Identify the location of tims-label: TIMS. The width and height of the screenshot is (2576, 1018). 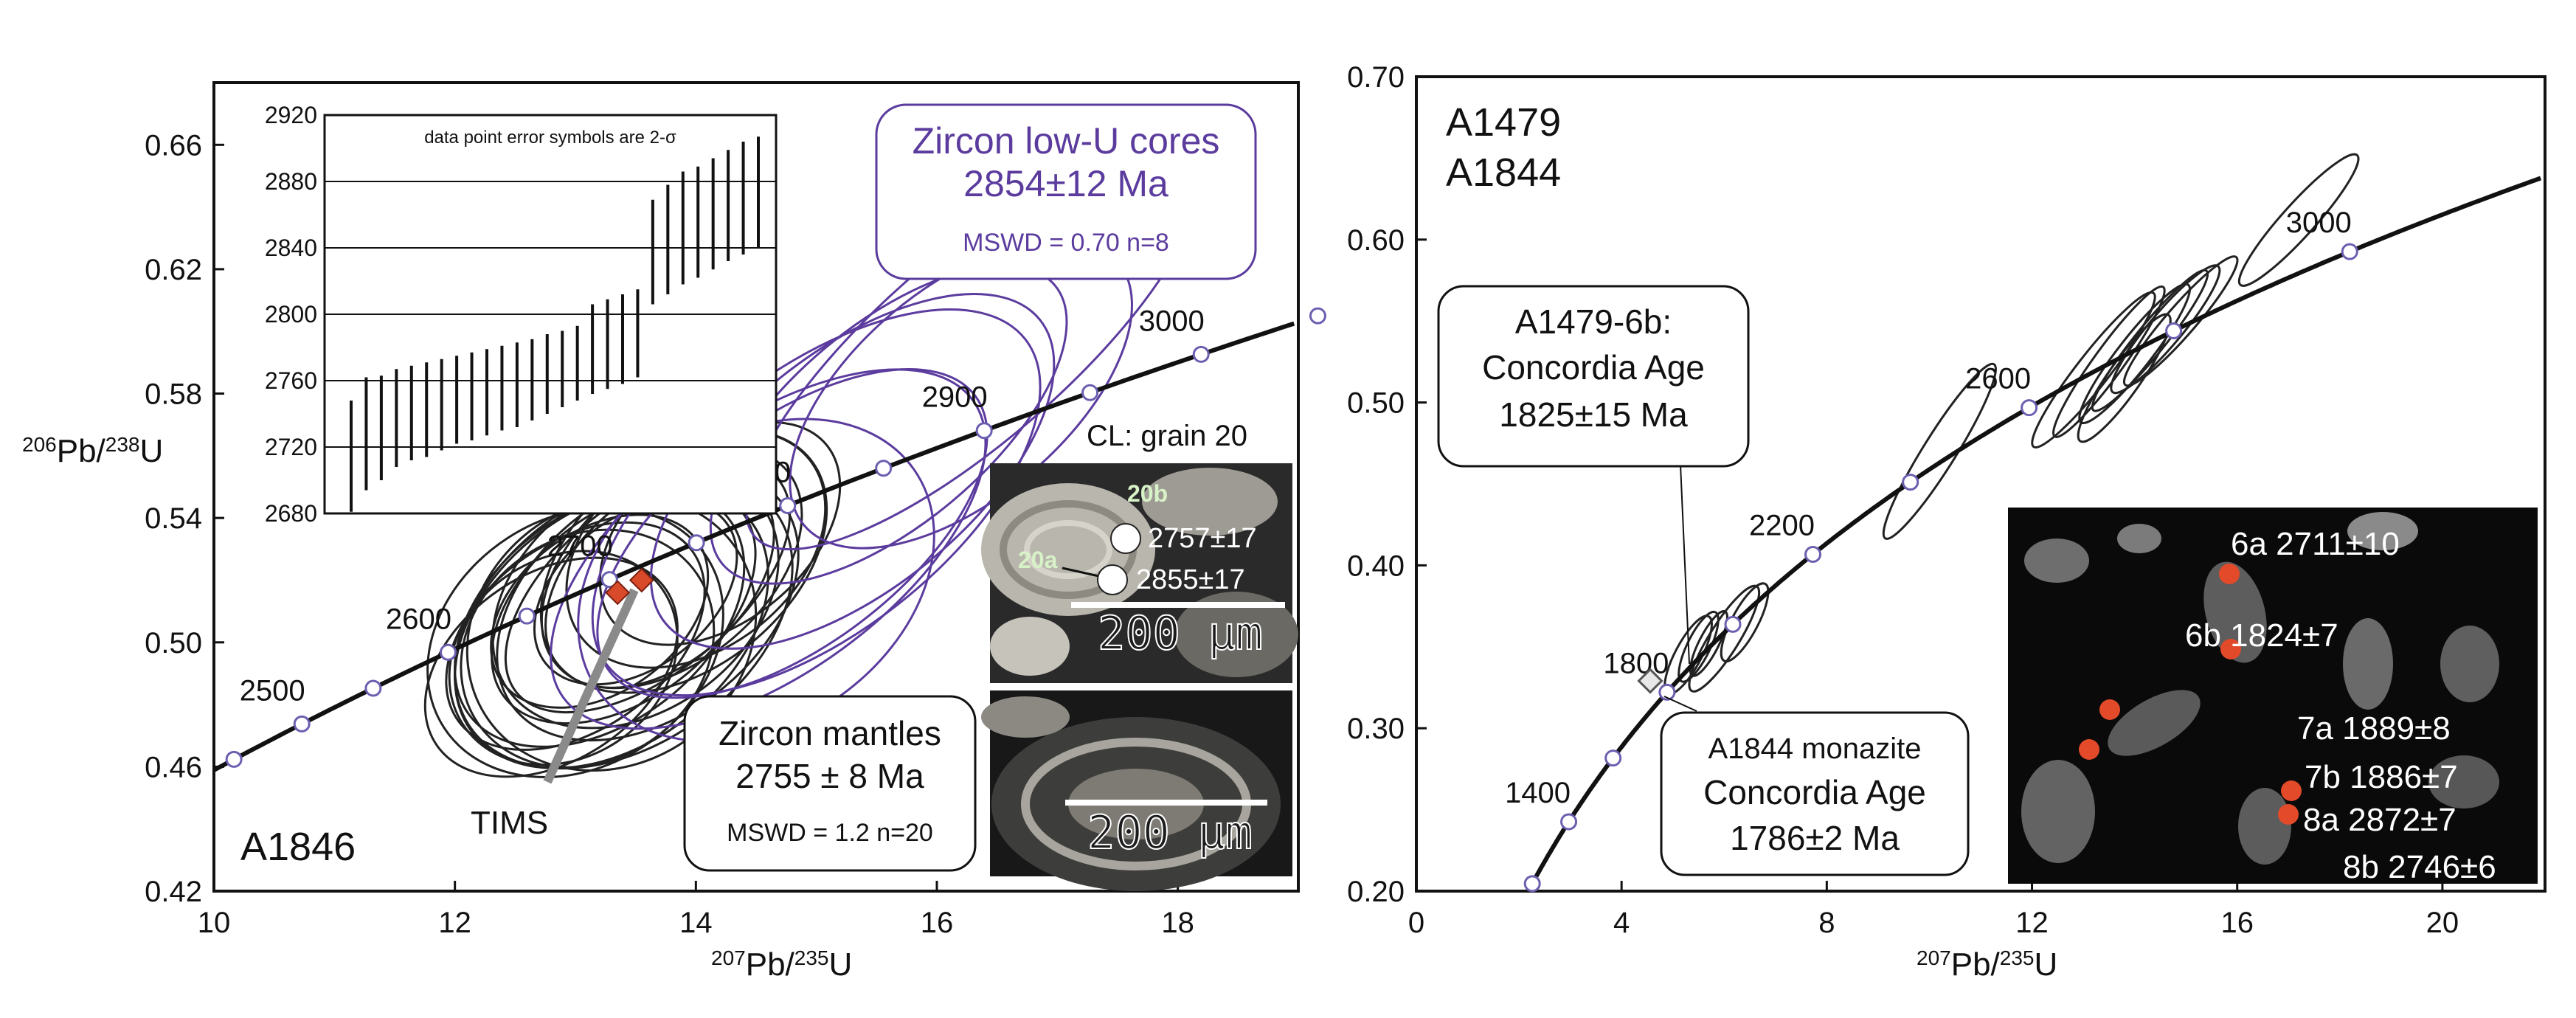
(510, 823).